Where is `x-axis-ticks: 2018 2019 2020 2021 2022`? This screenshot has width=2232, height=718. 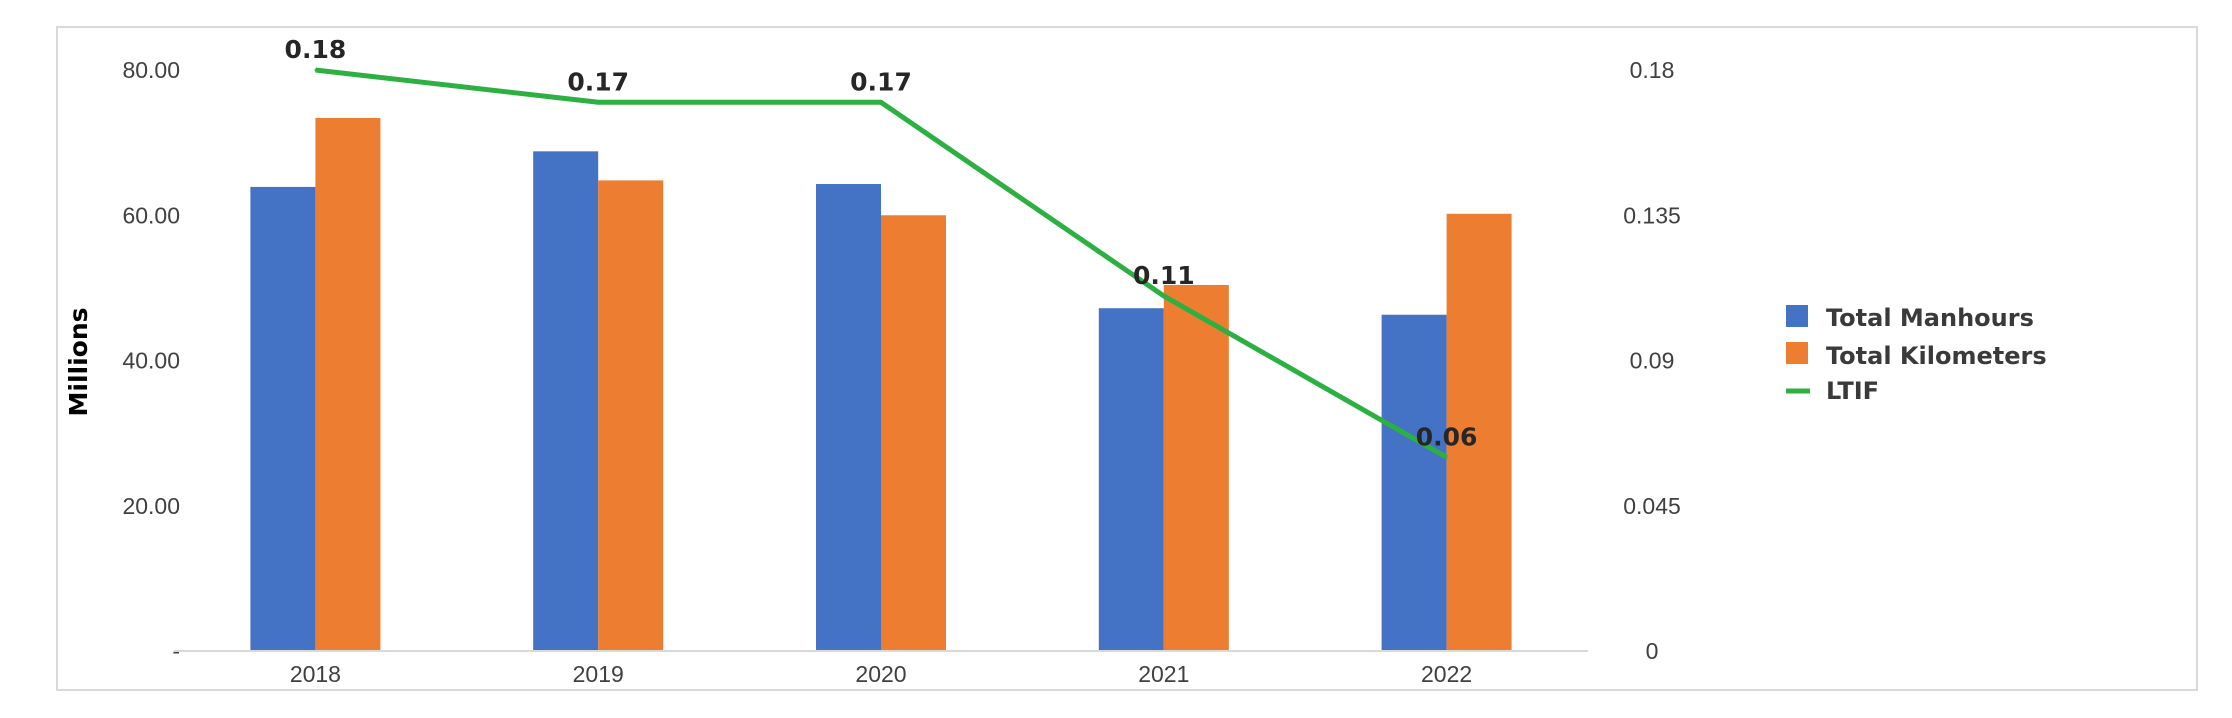
x-axis-ticks: 2018 2019 2020 2021 2022 is located at coordinates (881, 674).